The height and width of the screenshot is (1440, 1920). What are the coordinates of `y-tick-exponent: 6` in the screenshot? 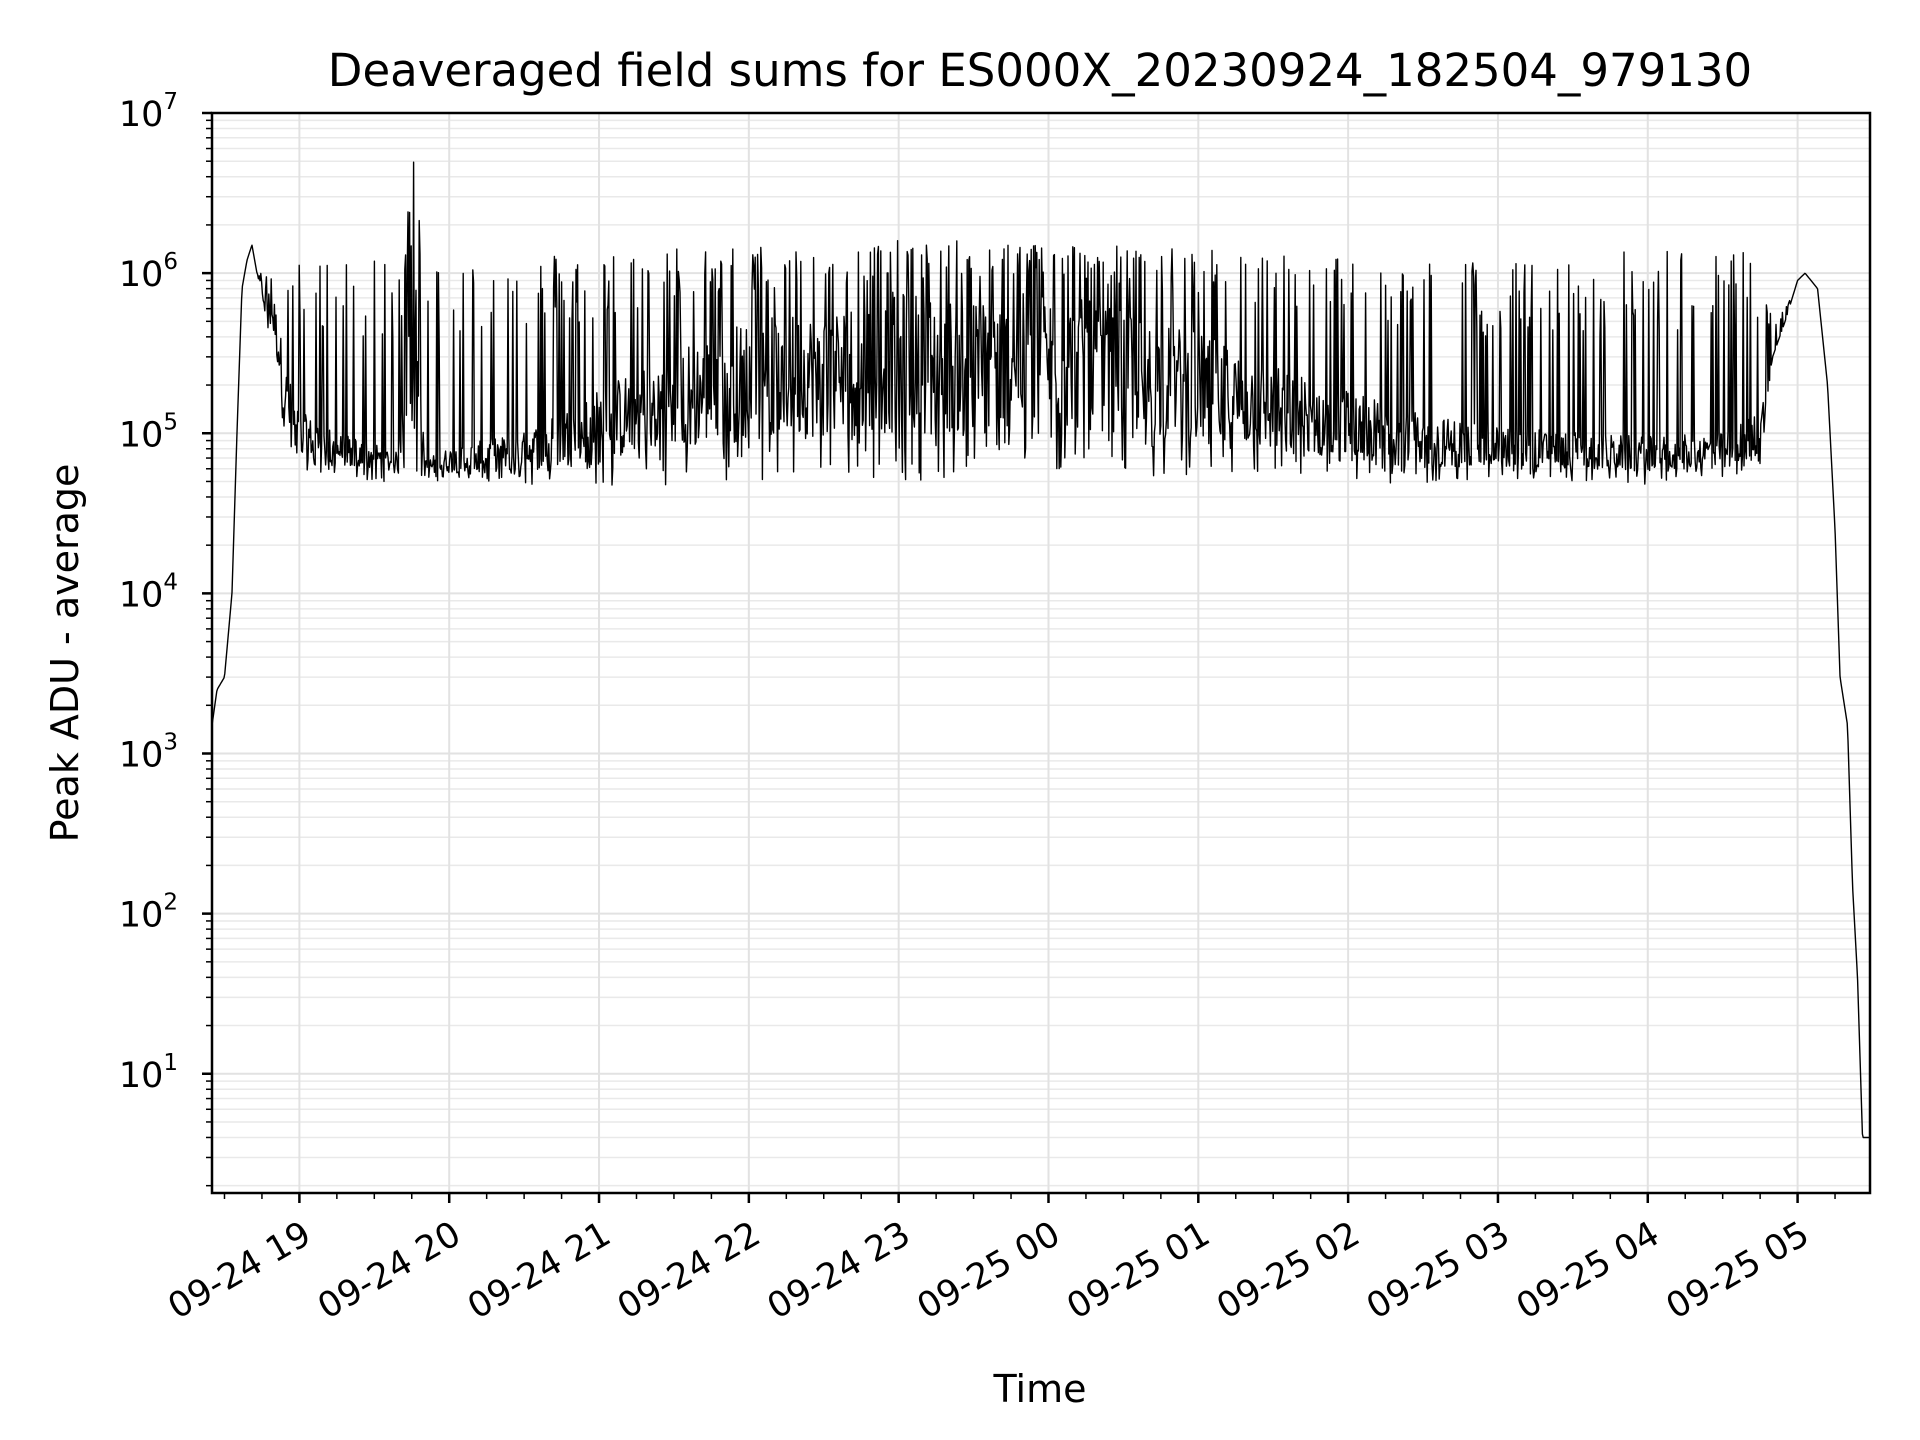 It's located at (170, 262).